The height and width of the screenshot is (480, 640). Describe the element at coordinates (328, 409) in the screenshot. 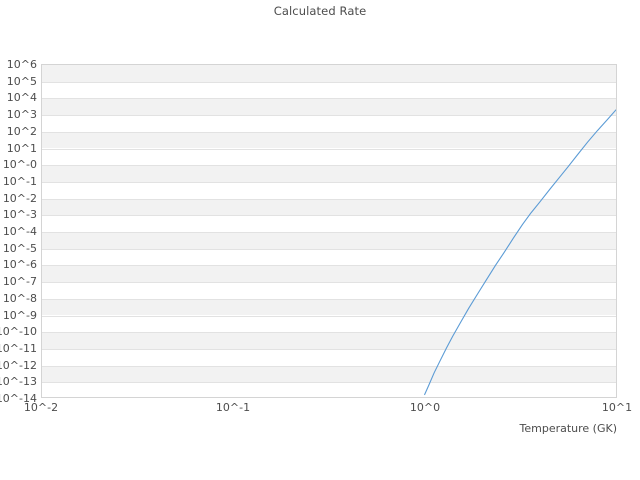

I see `x-axis-tick-labels: 10^-2 10^-1 10^0 10^1` at that location.